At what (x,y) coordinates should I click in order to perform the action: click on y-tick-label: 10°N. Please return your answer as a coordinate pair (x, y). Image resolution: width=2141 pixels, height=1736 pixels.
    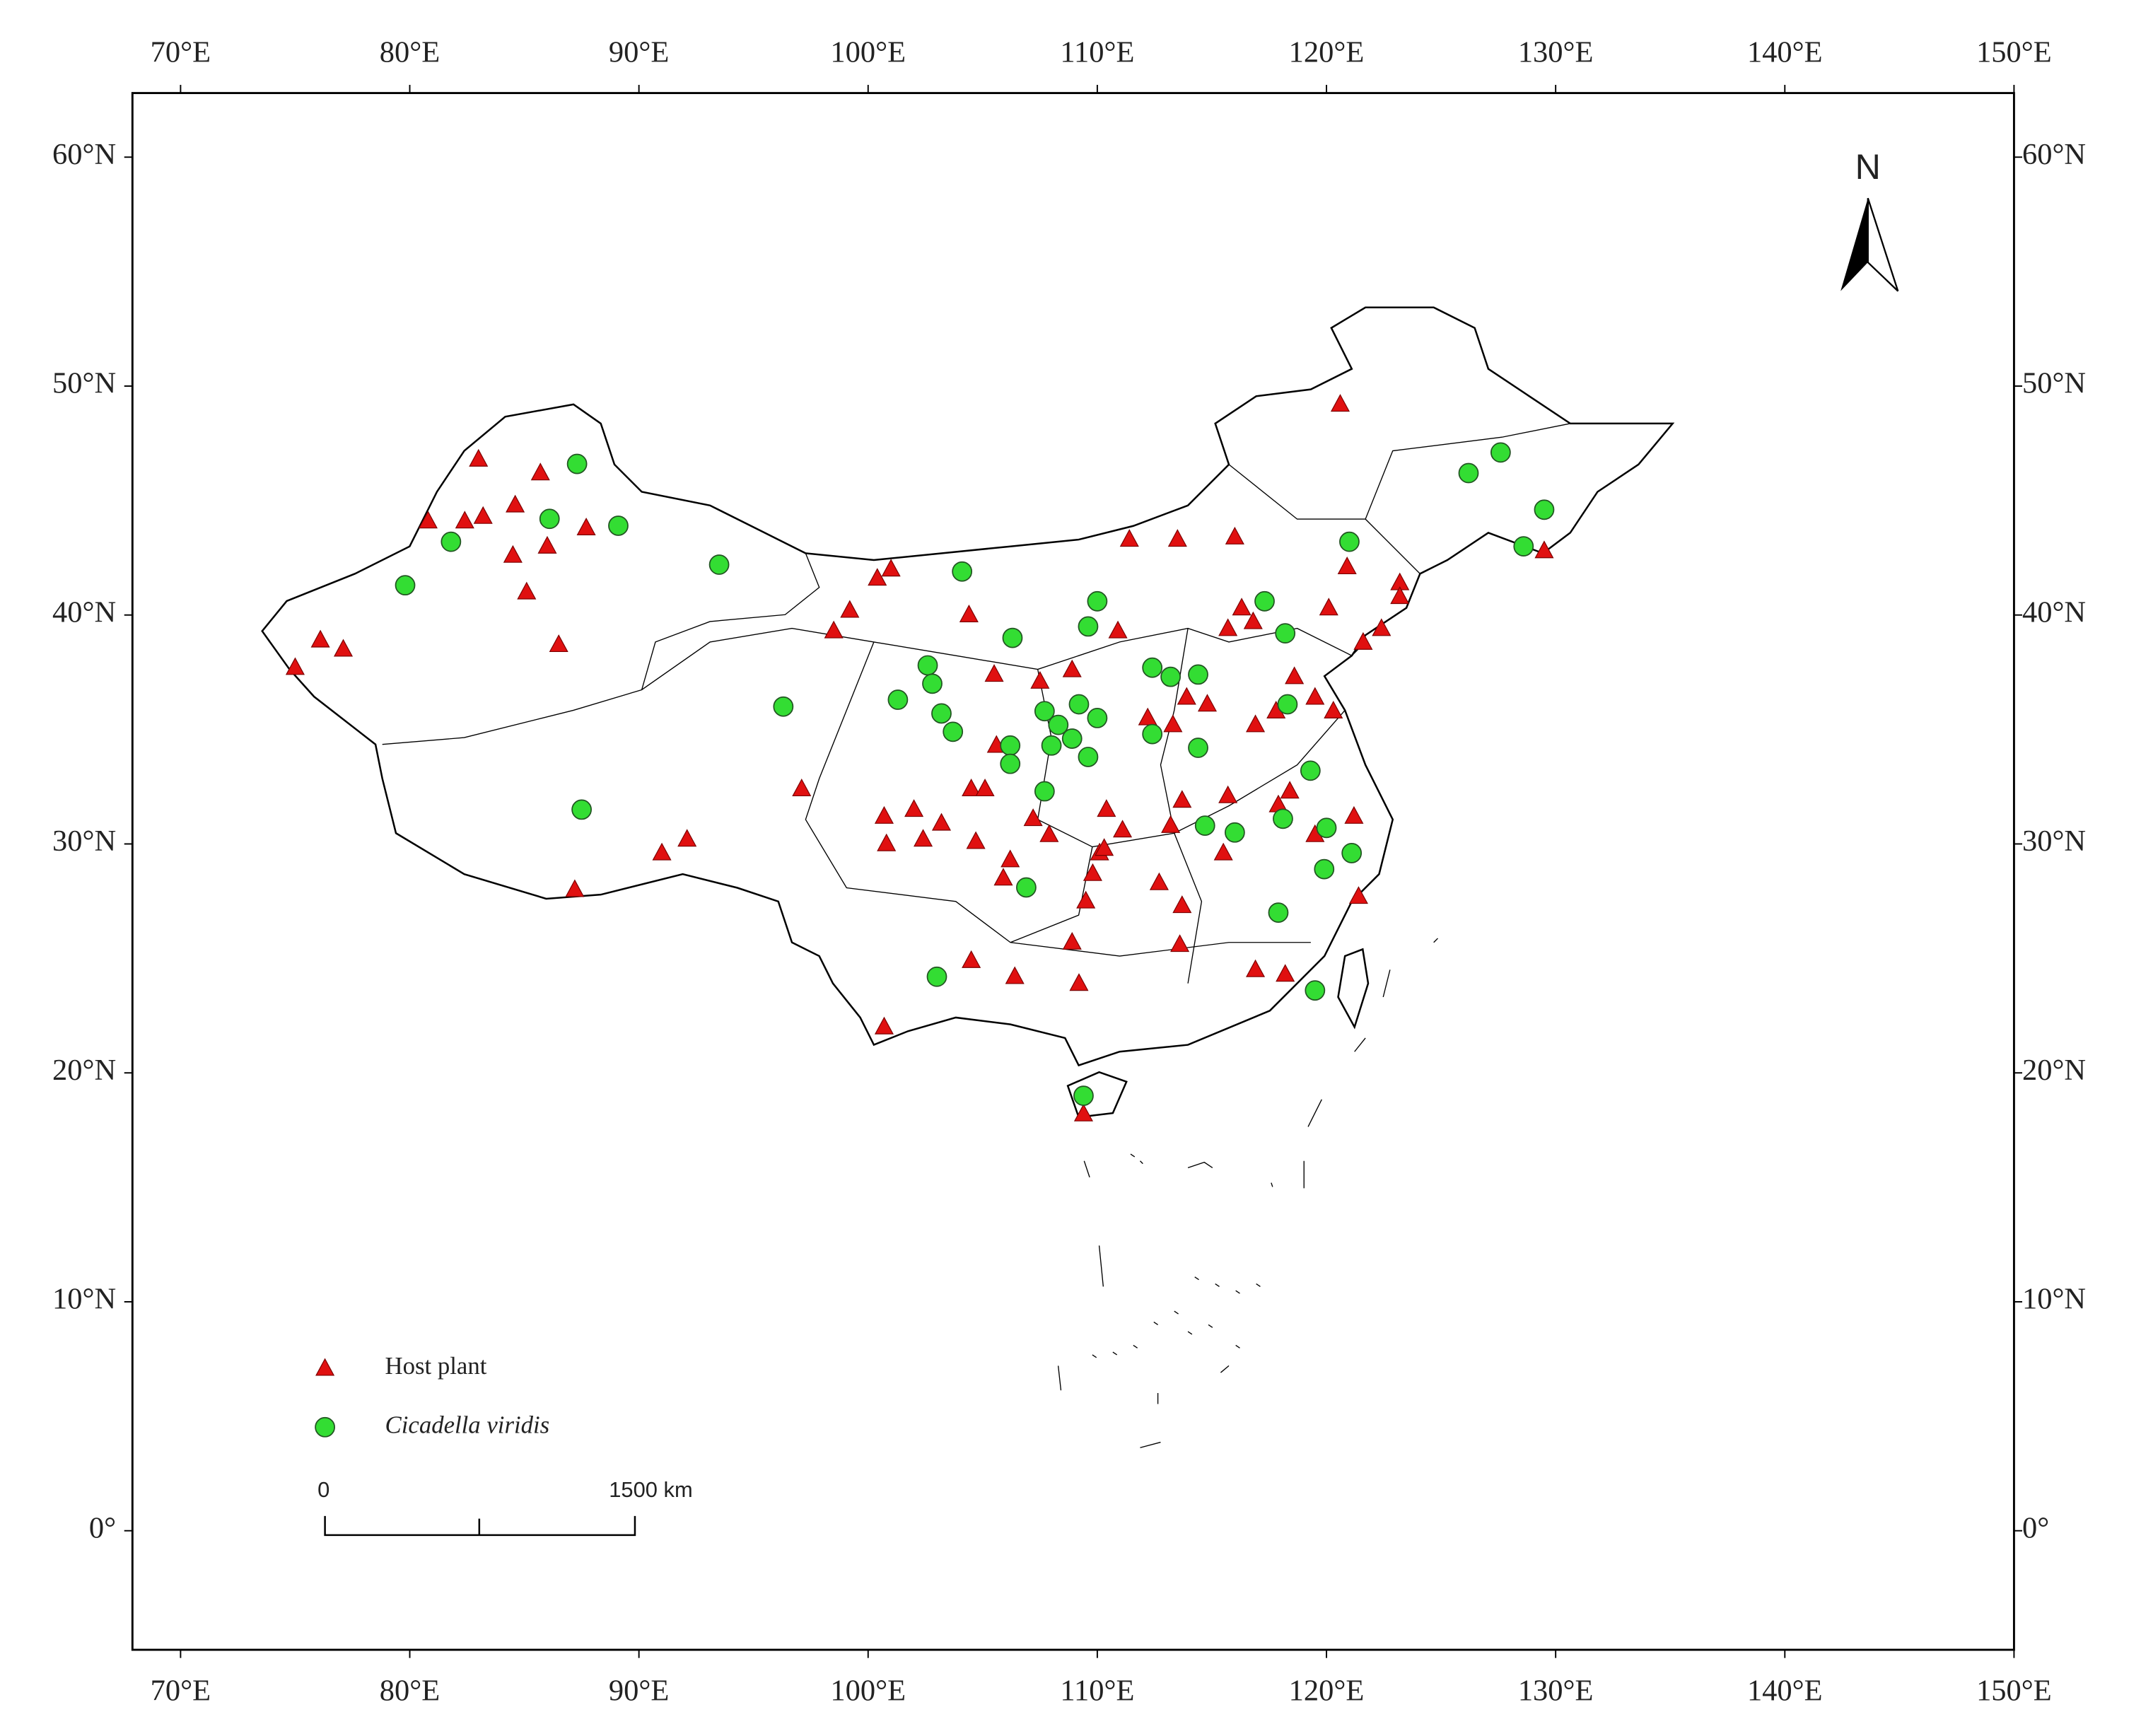
    Looking at the image, I should click on (2054, 1299).